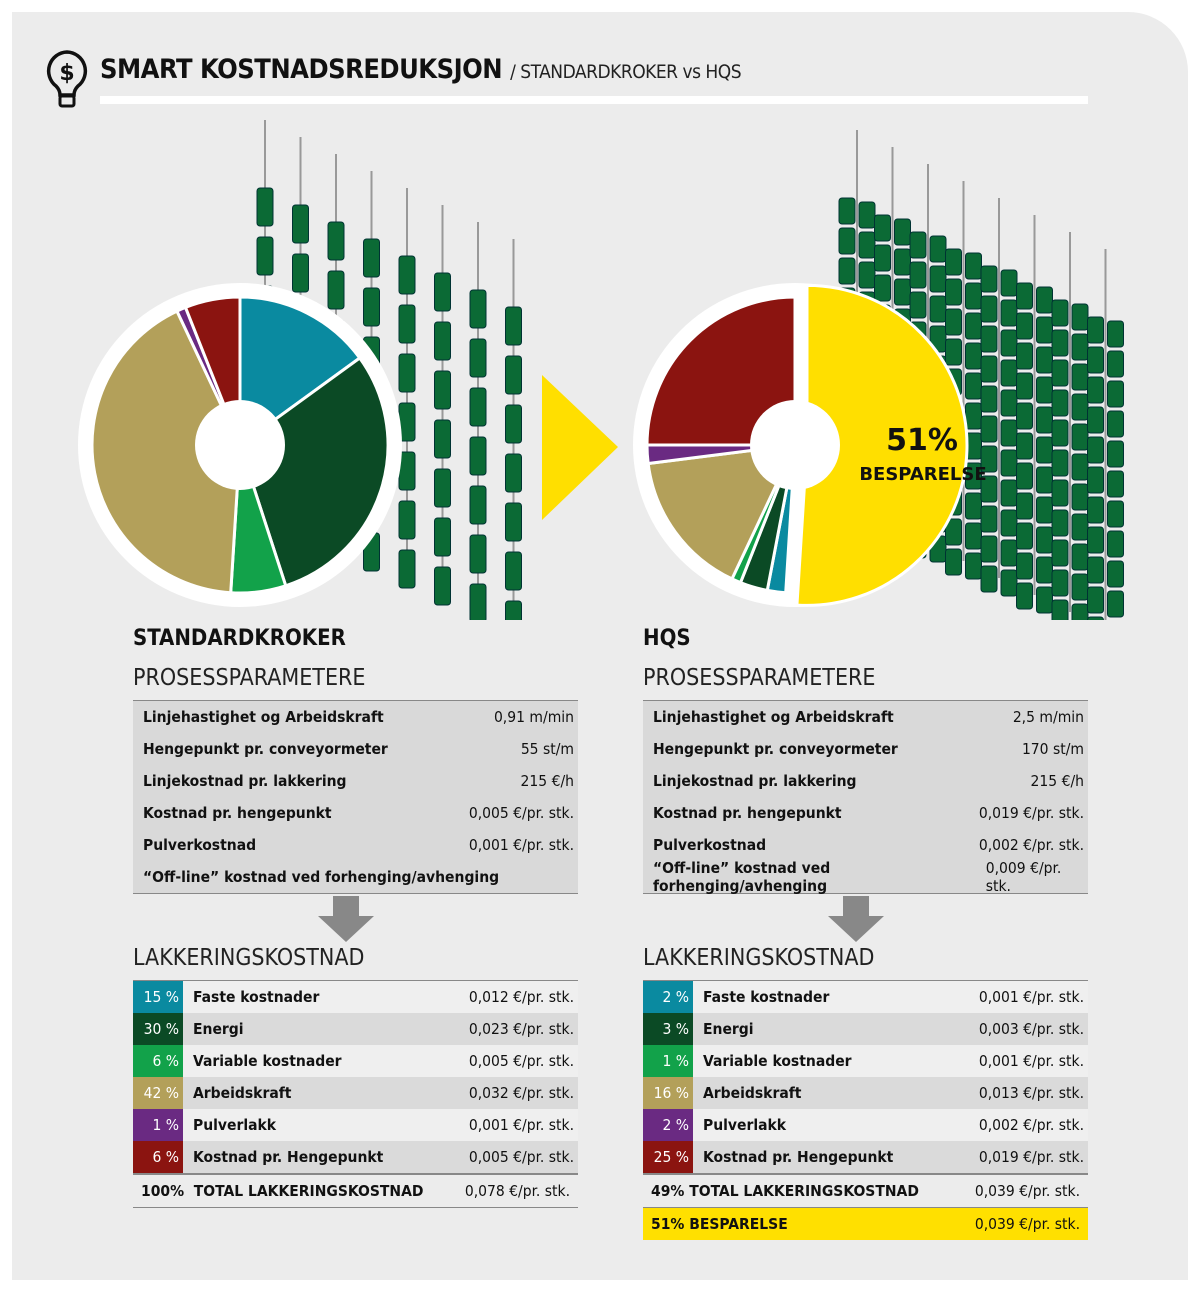 The width and height of the screenshot is (1200, 1295). What do you see at coordinates (865, 1224) in the screenshot?
I see `saving-row: 51% BESPARELSE 0,039 €/pr. stk.` at bounding box center [865, 1224].